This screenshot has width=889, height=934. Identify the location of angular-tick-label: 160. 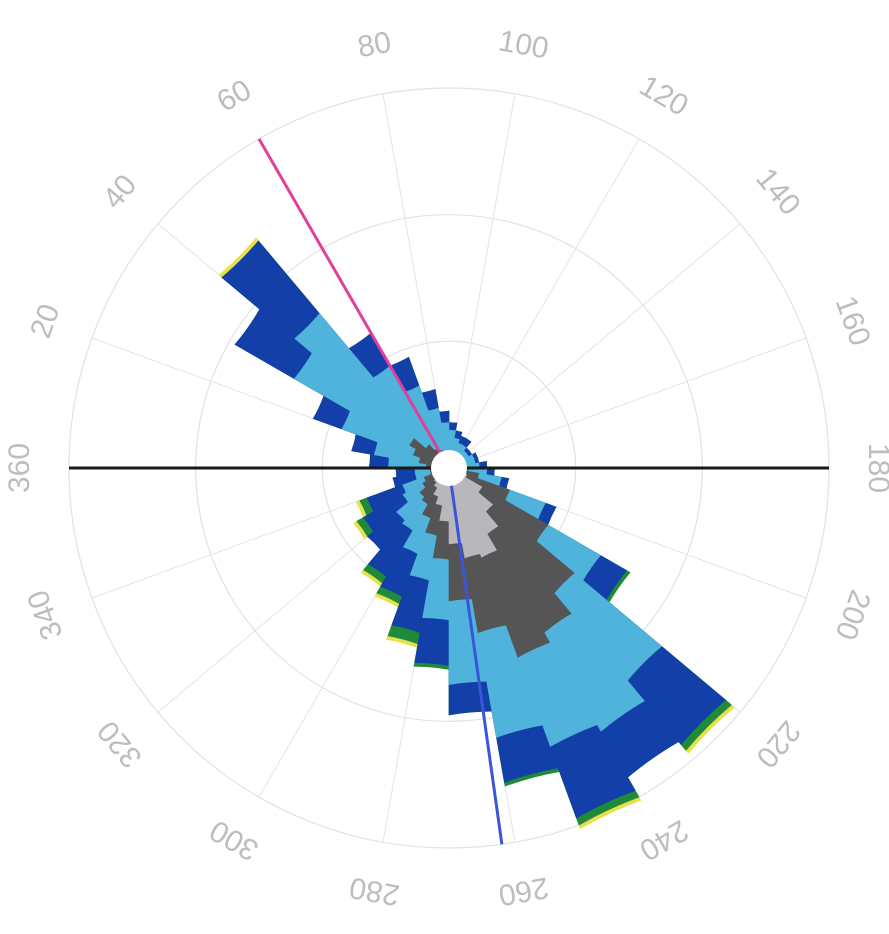
(853, 321).